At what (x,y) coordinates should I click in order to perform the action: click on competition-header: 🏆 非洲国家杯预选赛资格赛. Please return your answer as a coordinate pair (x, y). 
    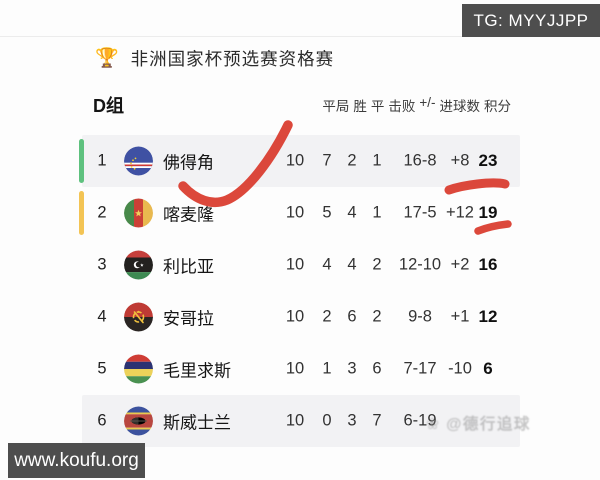
    Looking at the image, I should click on (214, 58).